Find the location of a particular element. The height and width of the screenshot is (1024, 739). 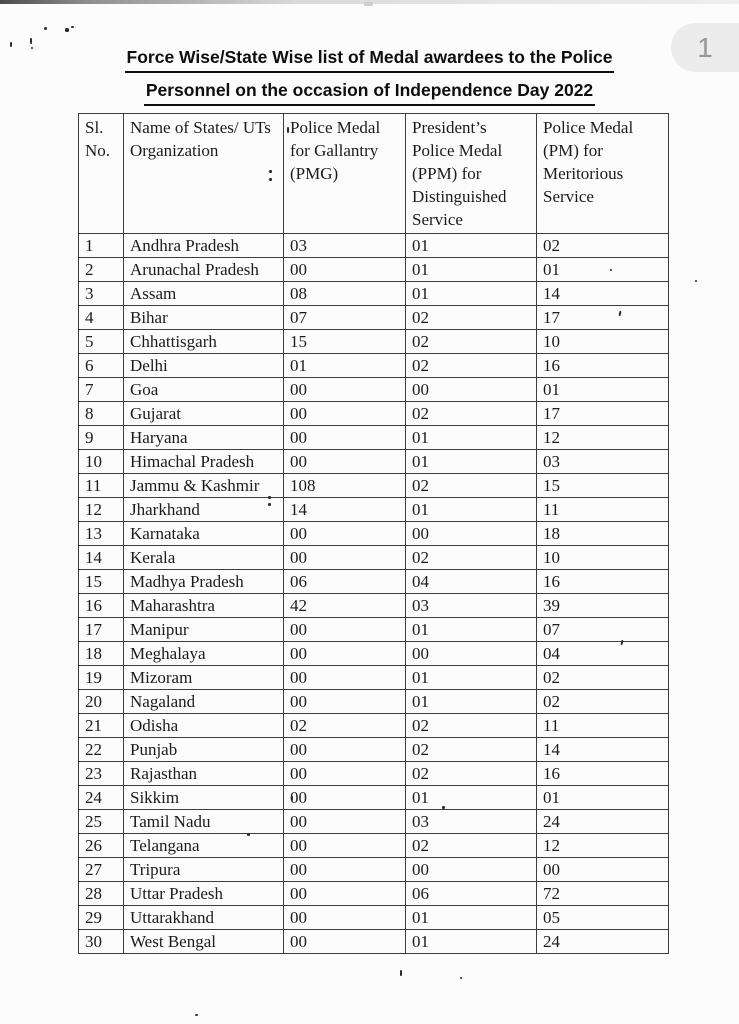

table-row: 1 Andhra Pradesh 03 01 02 is located at coordinates (373, 245).